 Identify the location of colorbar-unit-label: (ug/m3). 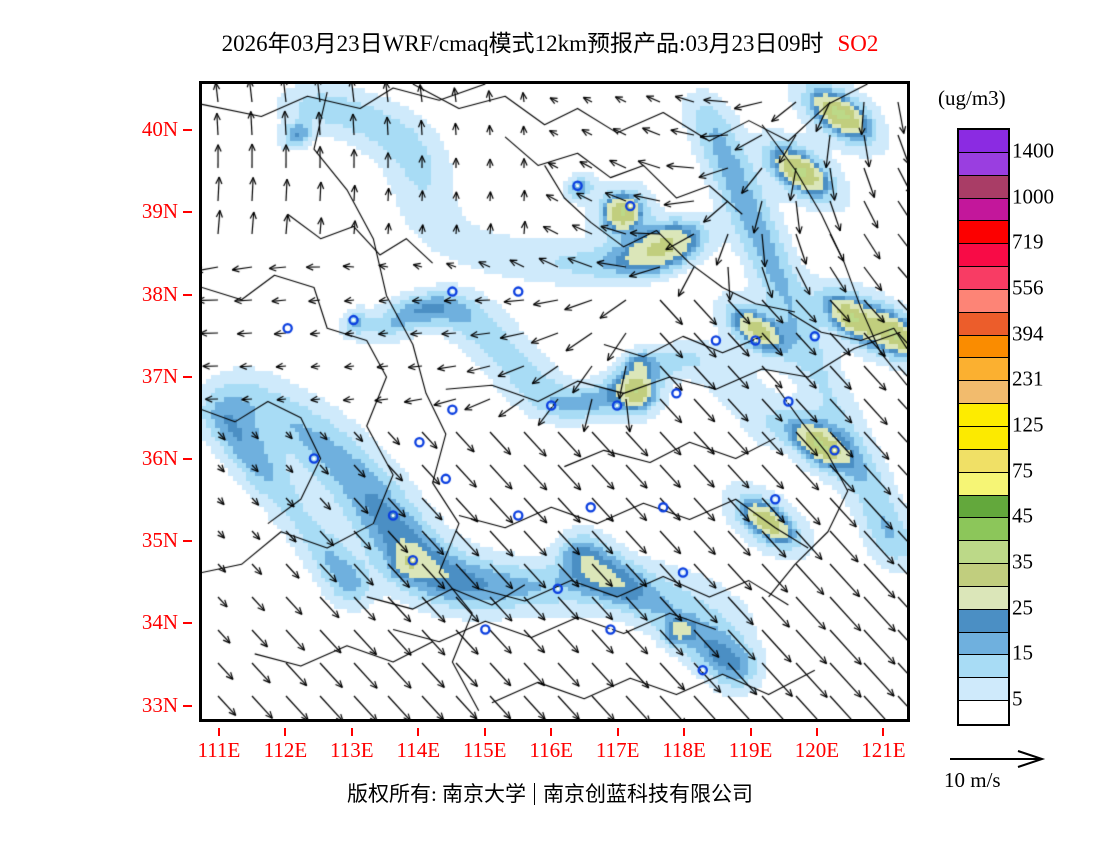
(972, 98).